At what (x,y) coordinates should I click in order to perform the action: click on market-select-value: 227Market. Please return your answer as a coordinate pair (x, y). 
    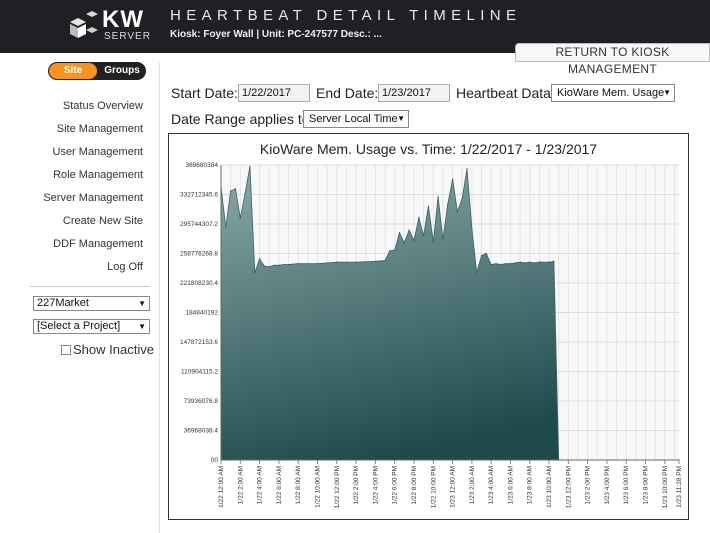
    Looking at the image, I should click on (63, 303).